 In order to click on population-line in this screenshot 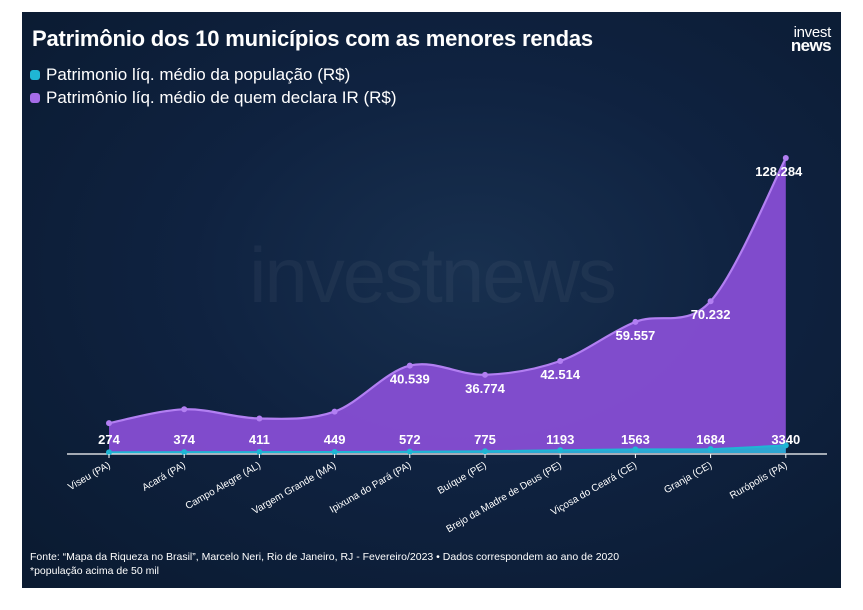, I will do `click(447, 449)`.